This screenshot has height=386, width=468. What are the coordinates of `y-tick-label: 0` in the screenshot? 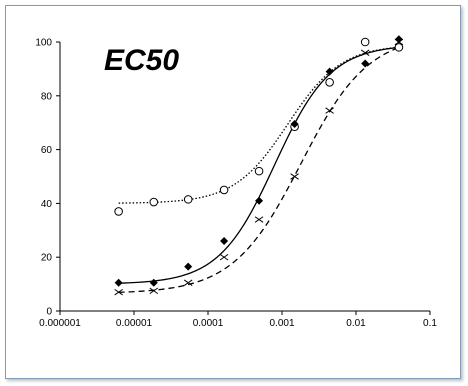 It's located at (49, 312).